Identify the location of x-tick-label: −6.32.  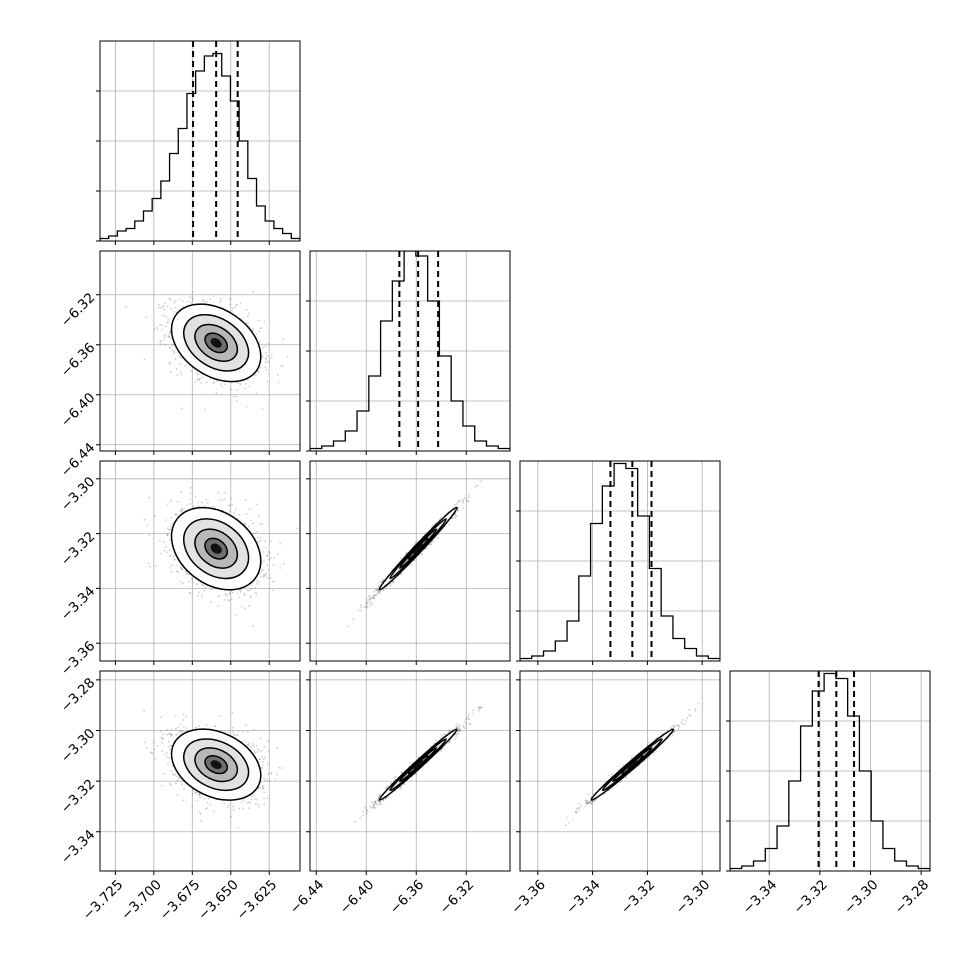
(457, 897).